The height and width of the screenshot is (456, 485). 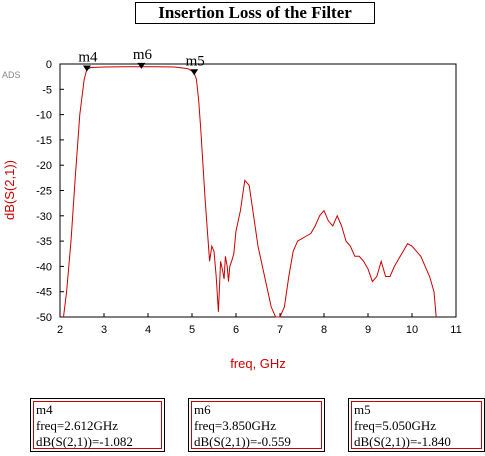 I want to click on x-tick-label: 11, so click(x=455, y=330).